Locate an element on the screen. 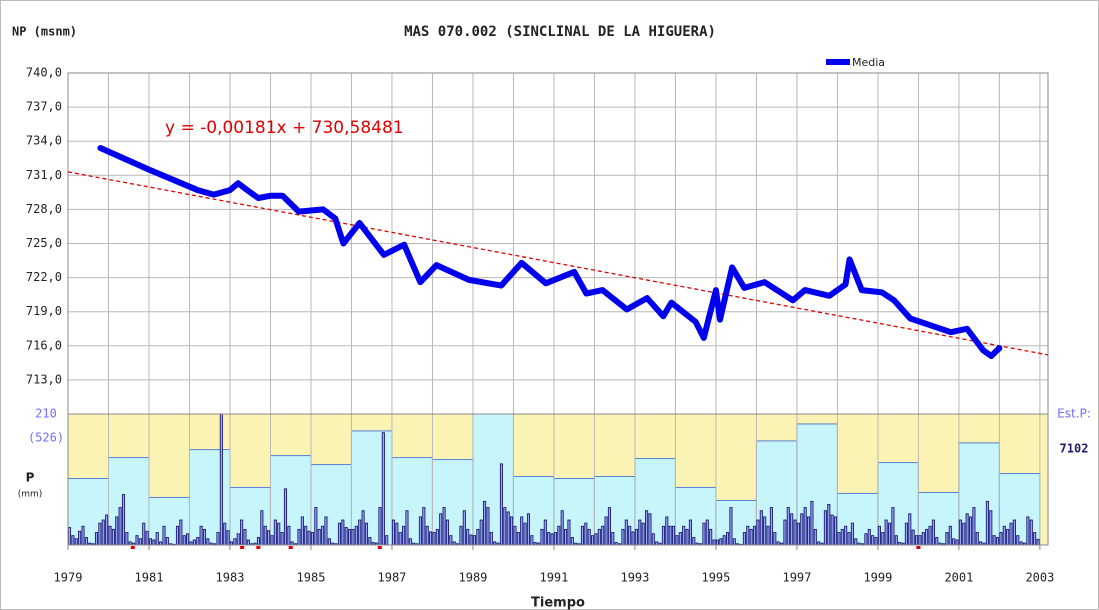 The width and height of the screenshot is (1099, 610). x-tick-label: 1991 is located at coordinates (553, 578).